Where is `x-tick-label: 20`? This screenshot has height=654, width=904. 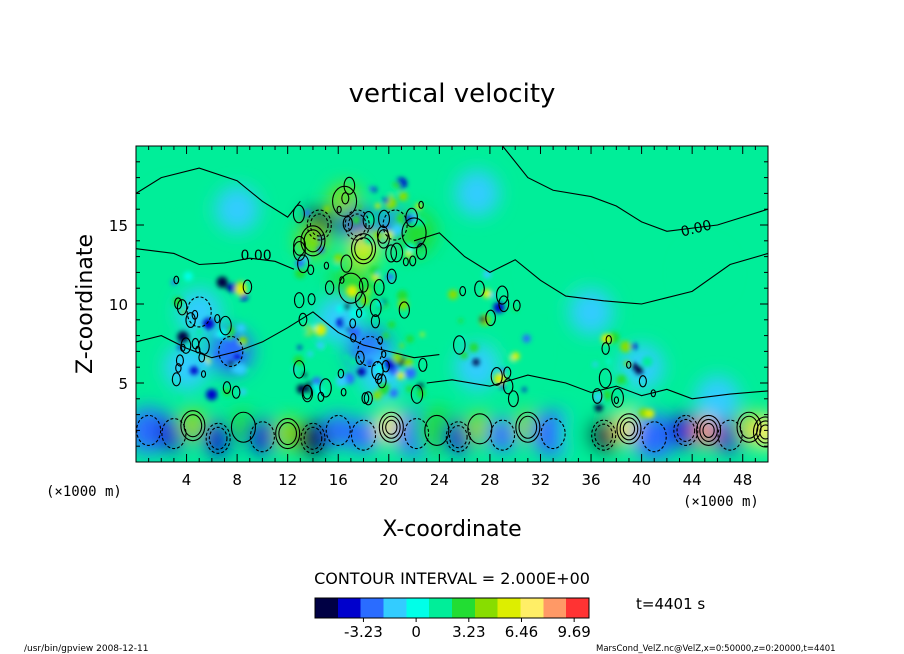 x-tick-label: 20 is located at coordinates (388, 480).